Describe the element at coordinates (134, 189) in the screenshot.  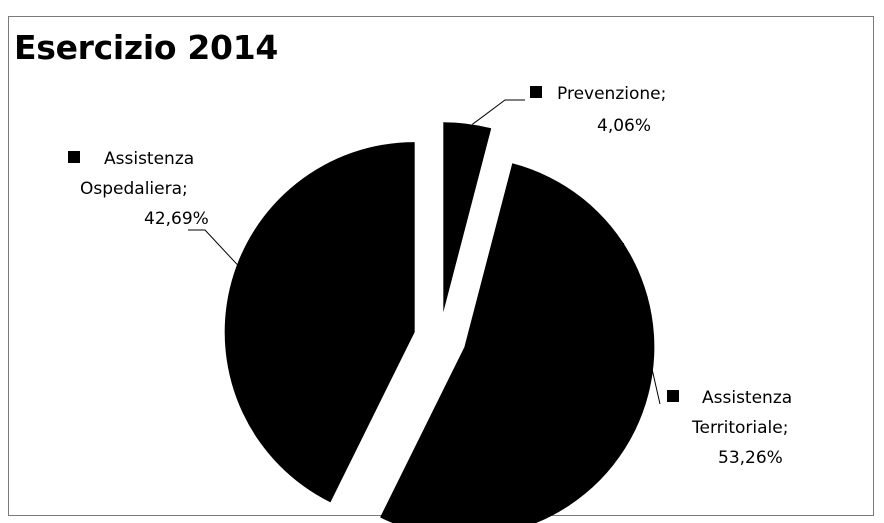
I see `label-ospedaliera-line2: Ospedaliera;` at that location.